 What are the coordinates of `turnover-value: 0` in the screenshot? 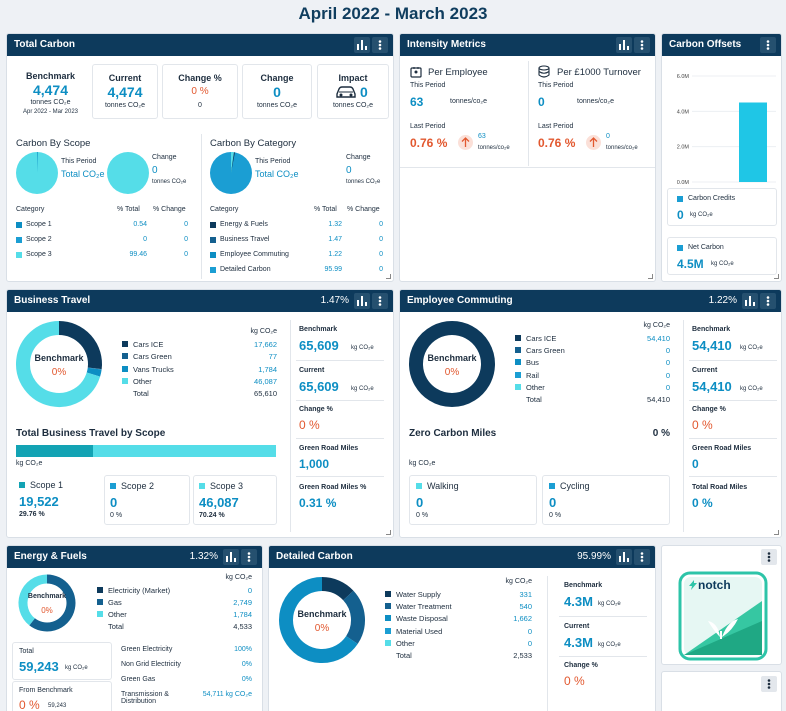 It's located at (541, 102).